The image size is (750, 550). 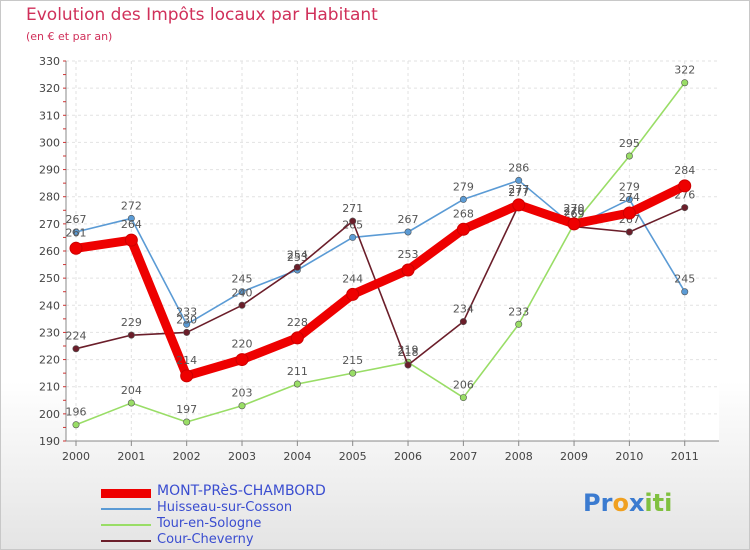 I want to click on data-label-mont-pres-chambord-2001: 264, so click(x=131, y=224).